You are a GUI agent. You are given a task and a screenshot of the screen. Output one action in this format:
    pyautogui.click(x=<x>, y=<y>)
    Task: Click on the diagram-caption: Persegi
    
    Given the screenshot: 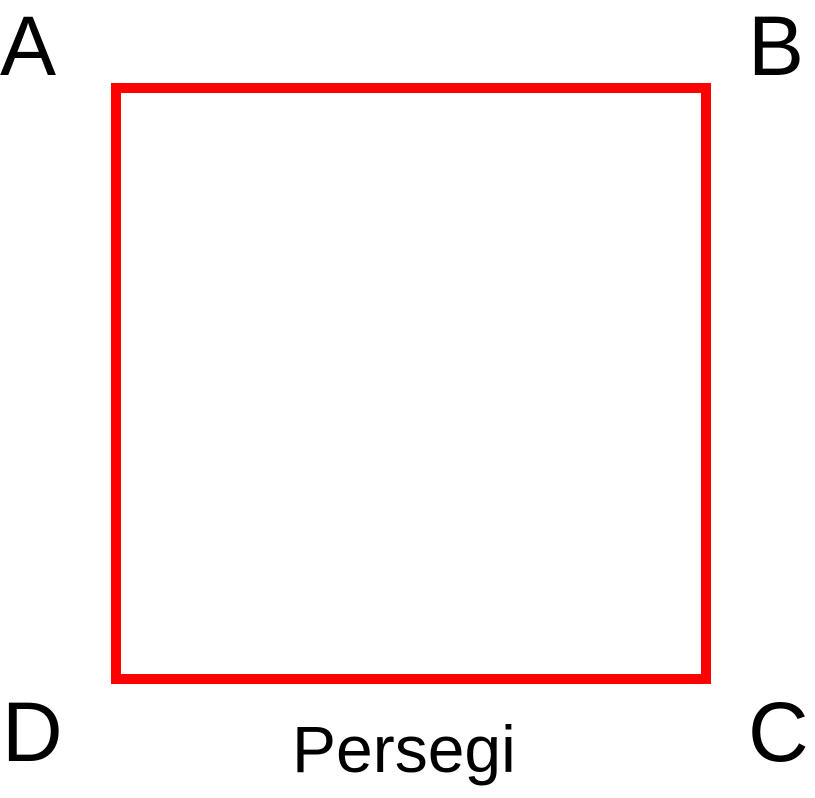 What is the action you would take?
    pyautogui.click(x=404, y=749)
    